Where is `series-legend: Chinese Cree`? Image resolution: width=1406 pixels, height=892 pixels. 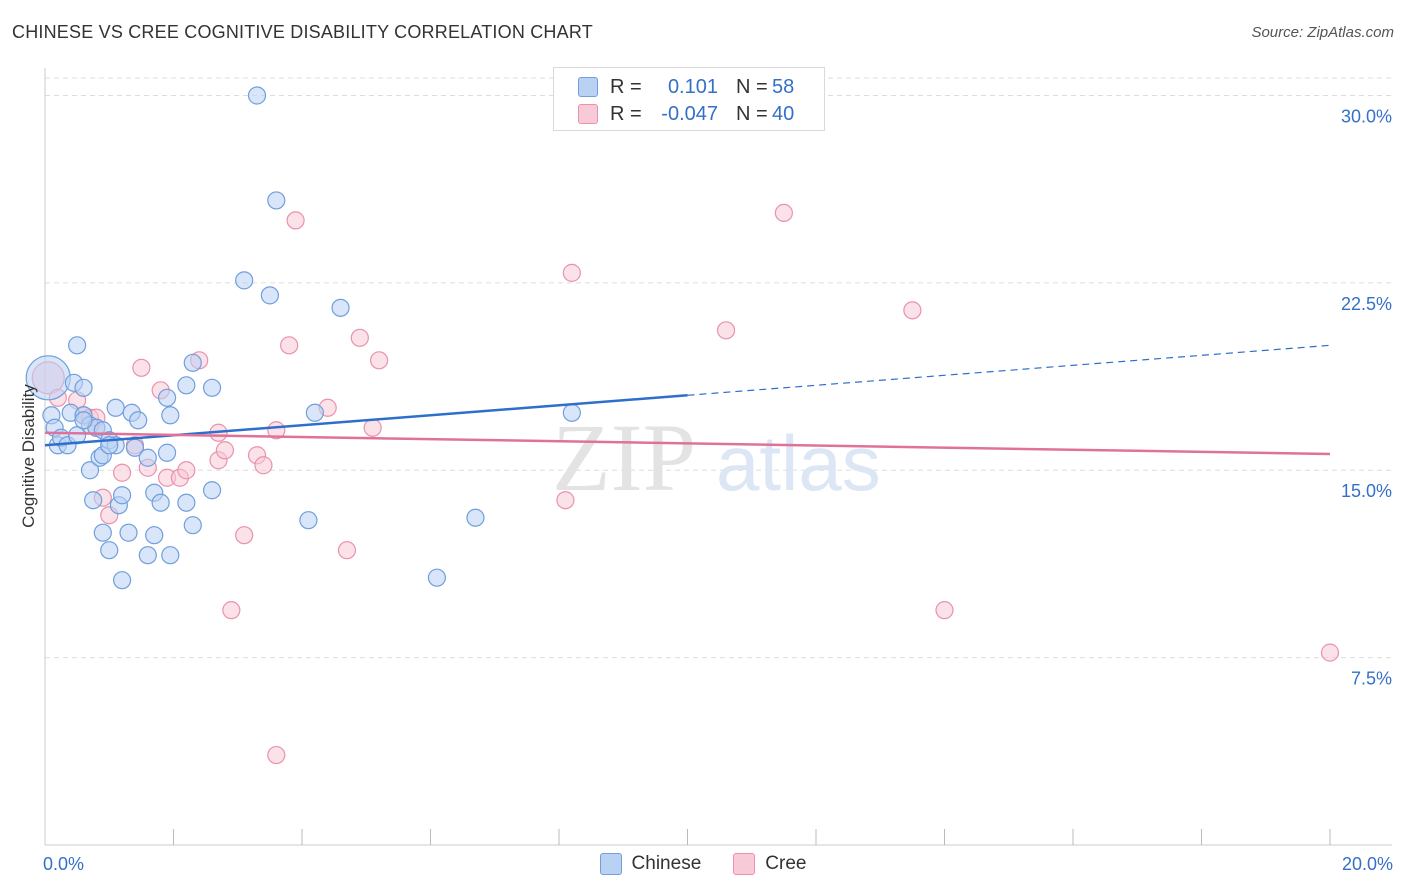 series-legend: Chinese Cree is located at coordinates (703, 864).